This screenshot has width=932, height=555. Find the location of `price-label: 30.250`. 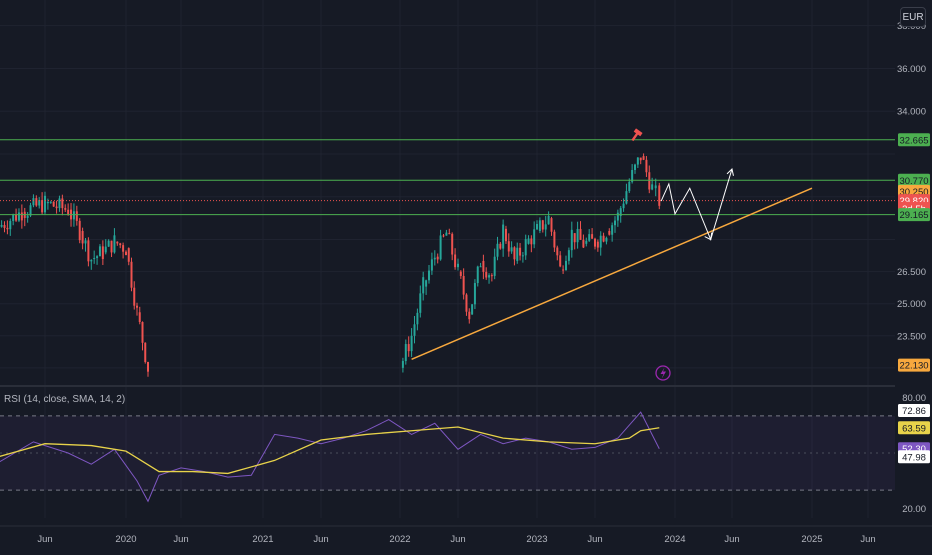

price-label: 30.250 is located at coordinates (913, 192).